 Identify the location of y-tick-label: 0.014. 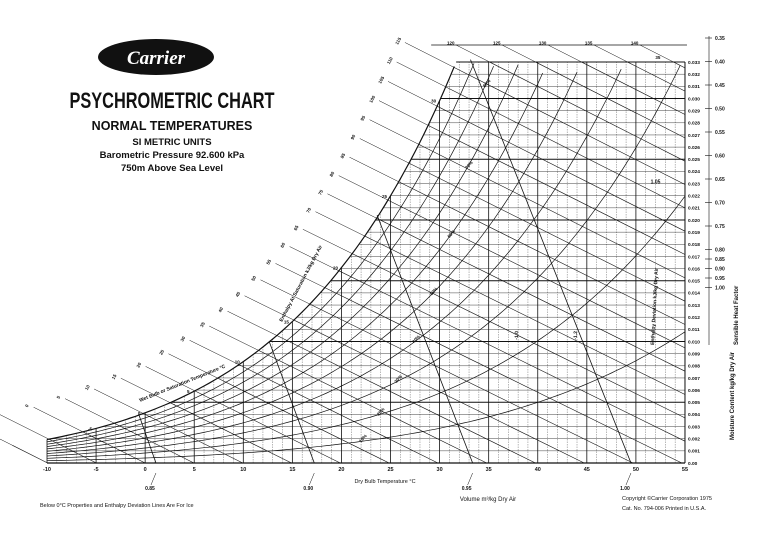
(694, 294).